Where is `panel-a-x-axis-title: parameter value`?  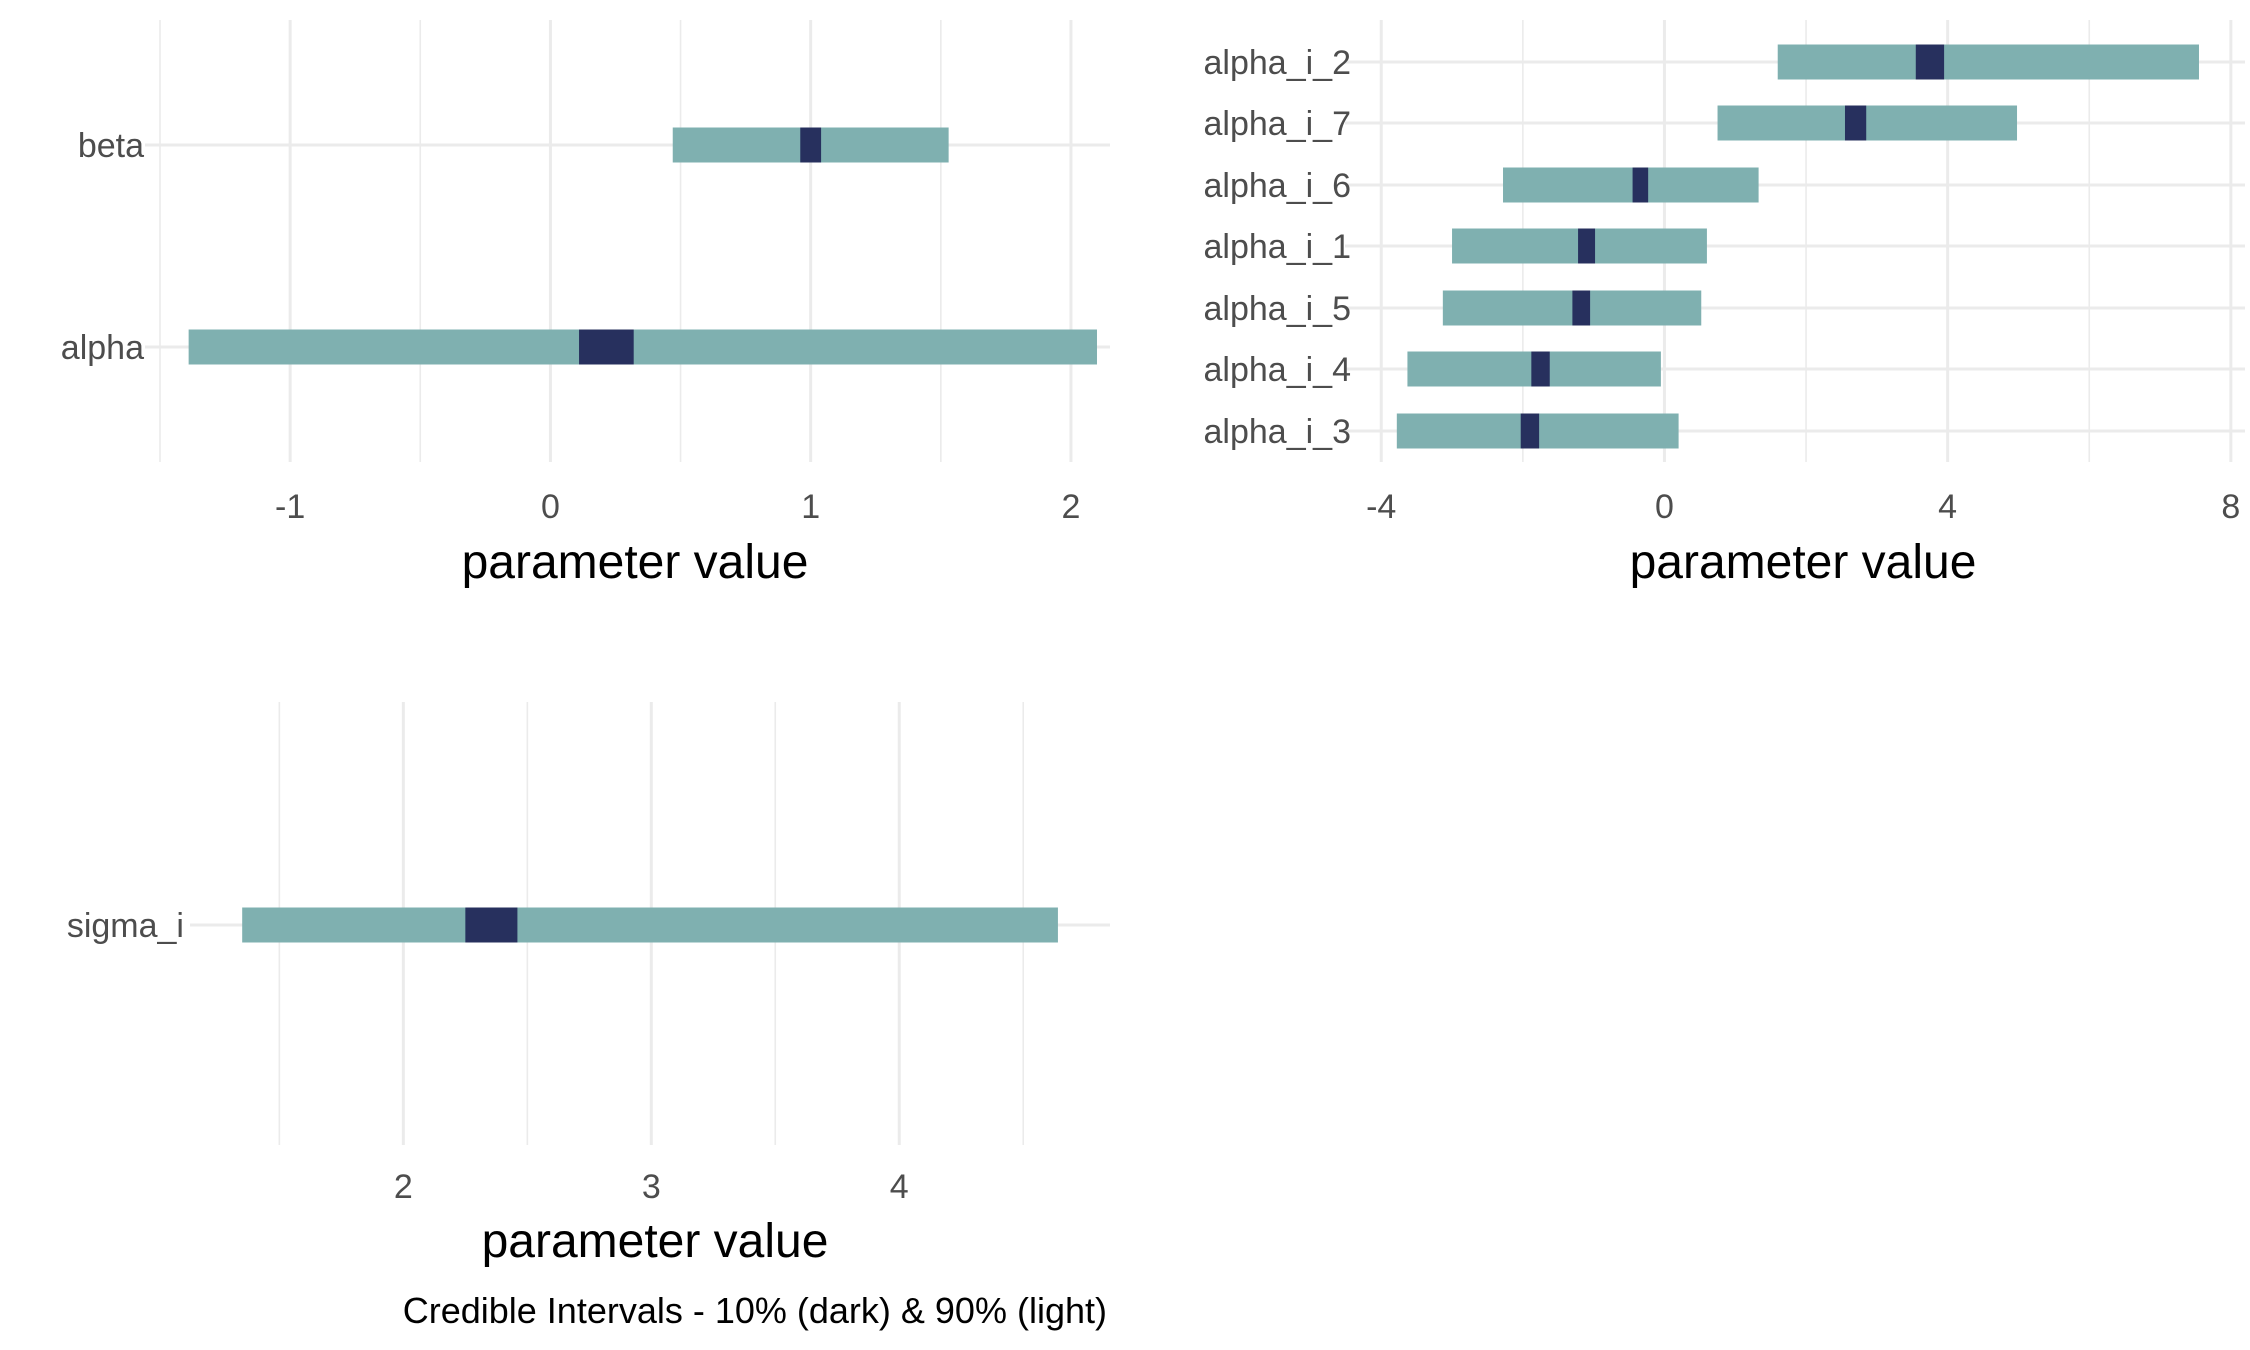 panel-a-x-axis-title: parameter value is located at coordinates (635, 562).